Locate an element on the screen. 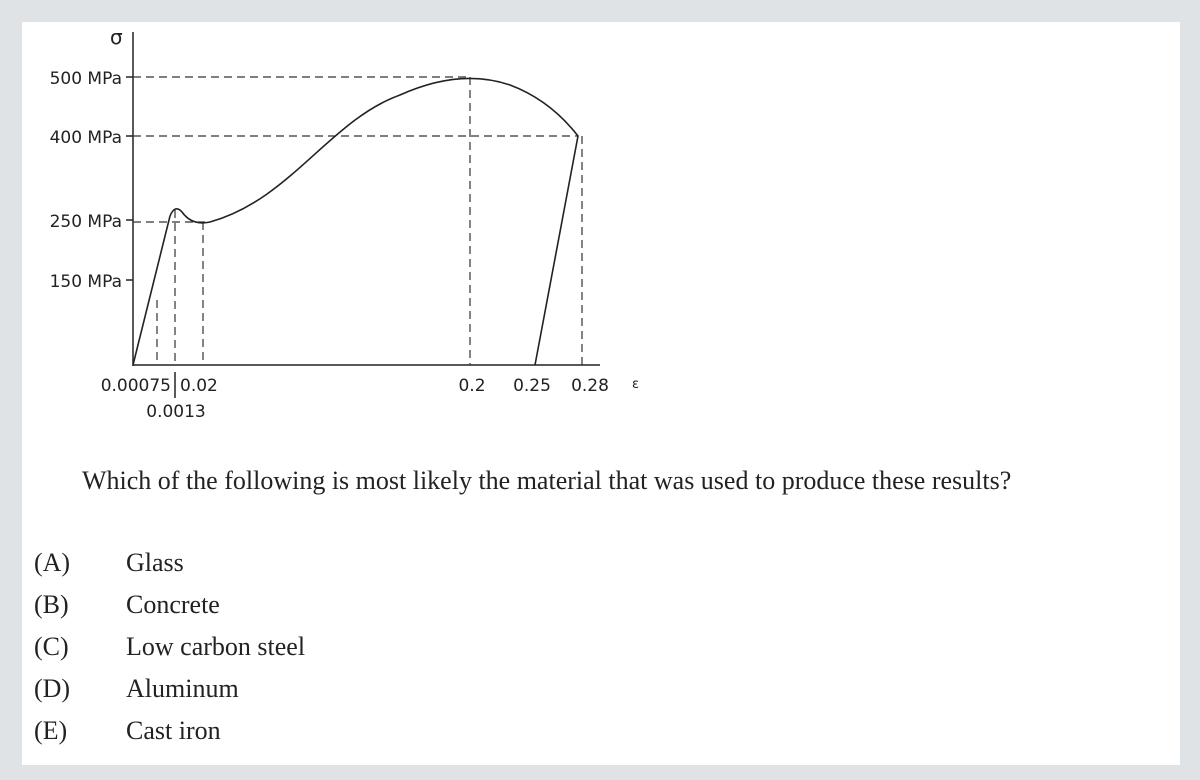 Image resolution: width=1200 pixels, height=780 pixels. x-label: 0.2 is located at coordinates (471, 386).